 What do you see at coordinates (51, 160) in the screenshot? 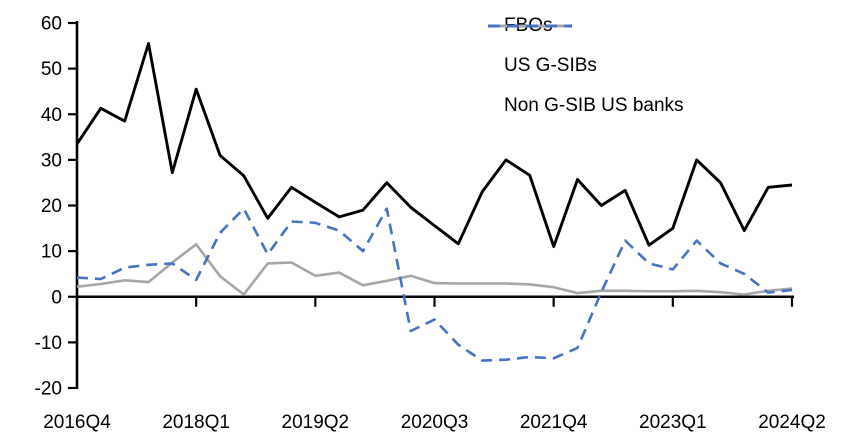
I see `y-tick-label: 30` at bounding box center [51, 160].